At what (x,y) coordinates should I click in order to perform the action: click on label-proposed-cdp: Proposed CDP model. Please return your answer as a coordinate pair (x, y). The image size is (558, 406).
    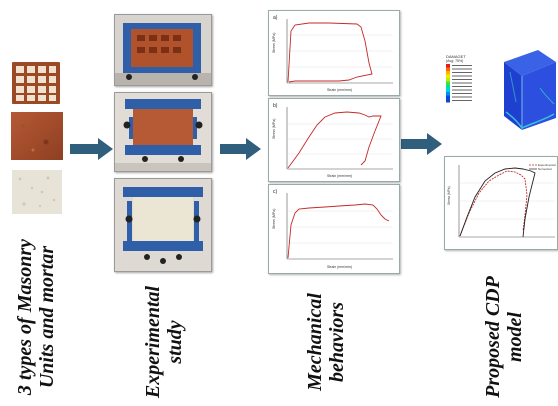
    Looking at the image, I should click on (504, 337).